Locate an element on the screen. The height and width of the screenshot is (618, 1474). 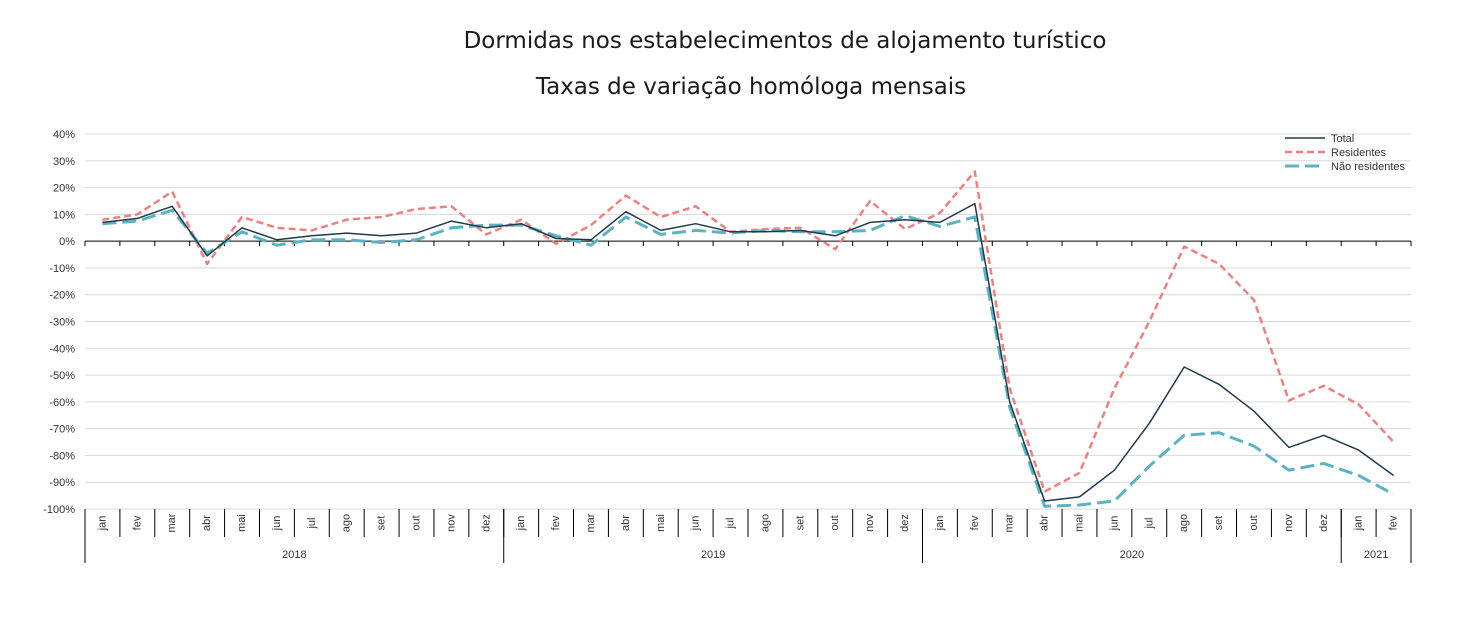
y-tick-label: 30% is located at coordinates (64, 162).